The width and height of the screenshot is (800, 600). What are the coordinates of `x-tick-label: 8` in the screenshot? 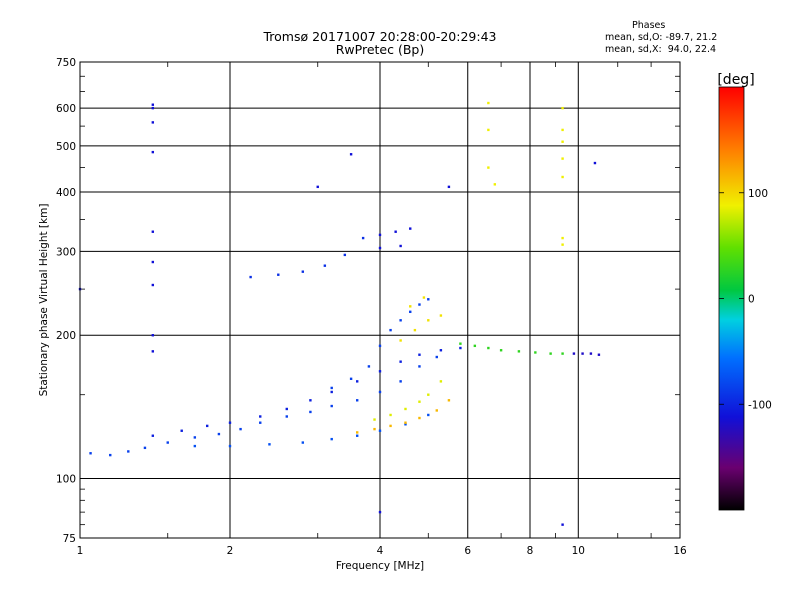 It's located at (530, 551).